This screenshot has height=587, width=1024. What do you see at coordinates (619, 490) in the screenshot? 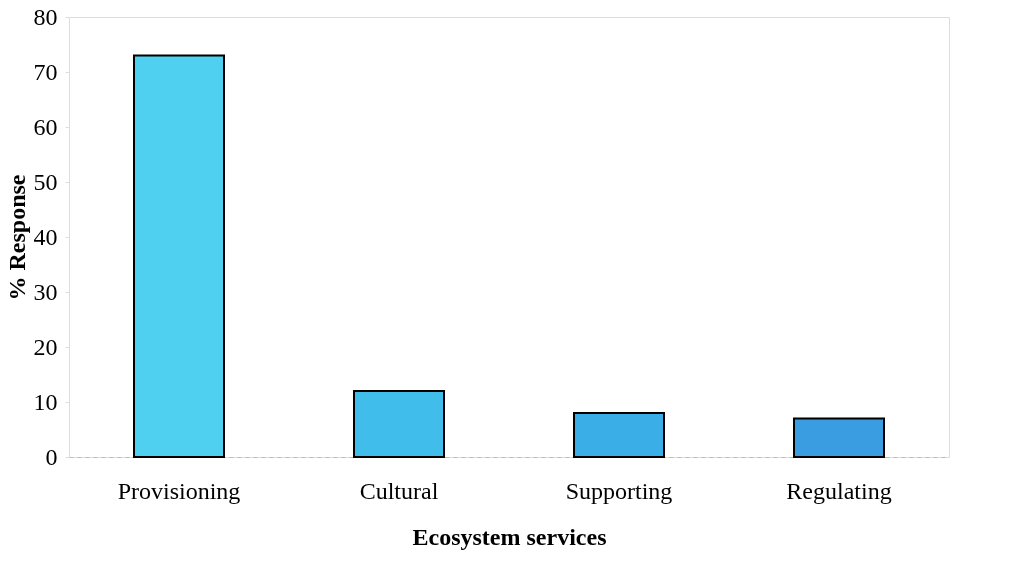
I see `x-tick-label: Supporting` at bounding box center [619, 490].